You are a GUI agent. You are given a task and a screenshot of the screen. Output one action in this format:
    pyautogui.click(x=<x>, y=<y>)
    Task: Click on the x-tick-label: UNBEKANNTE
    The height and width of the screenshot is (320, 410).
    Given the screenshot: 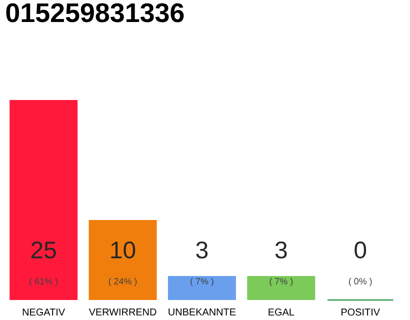 What is the action you would take?
    pyautogui.click(x=202, y=312)
    